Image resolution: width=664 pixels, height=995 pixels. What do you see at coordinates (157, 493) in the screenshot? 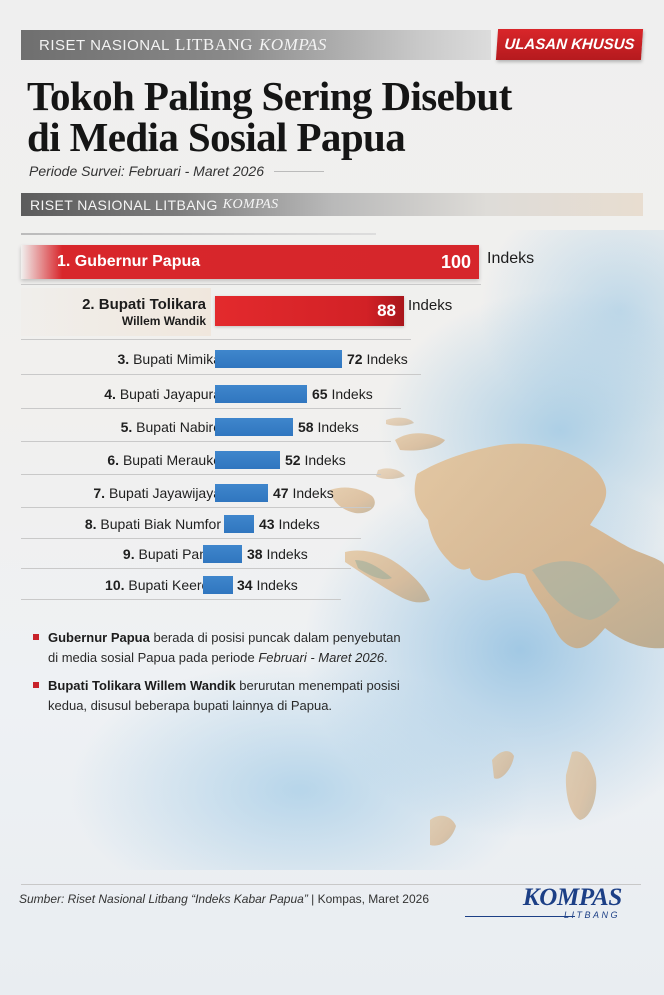
I see `bar-label: 7. Bupati Jayawijaya` at bounding box center [157, 493].